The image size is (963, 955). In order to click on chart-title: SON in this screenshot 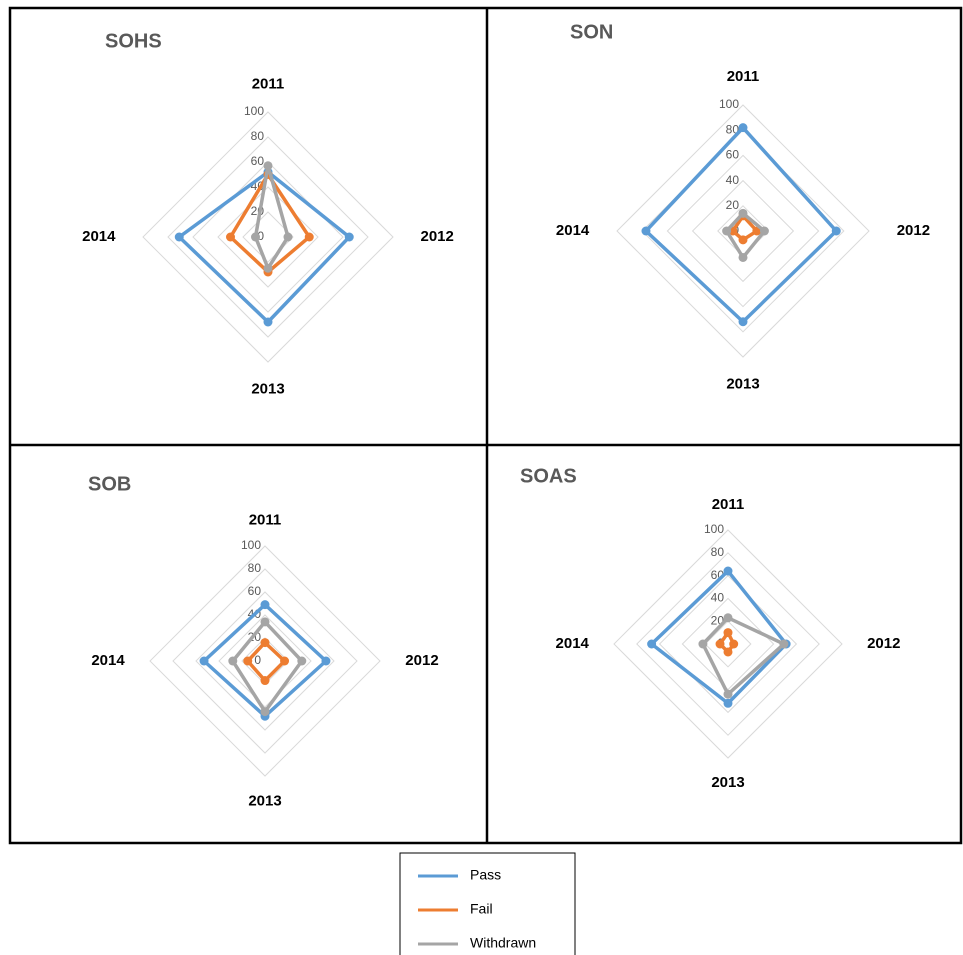, I will do `click(591, 32)`.